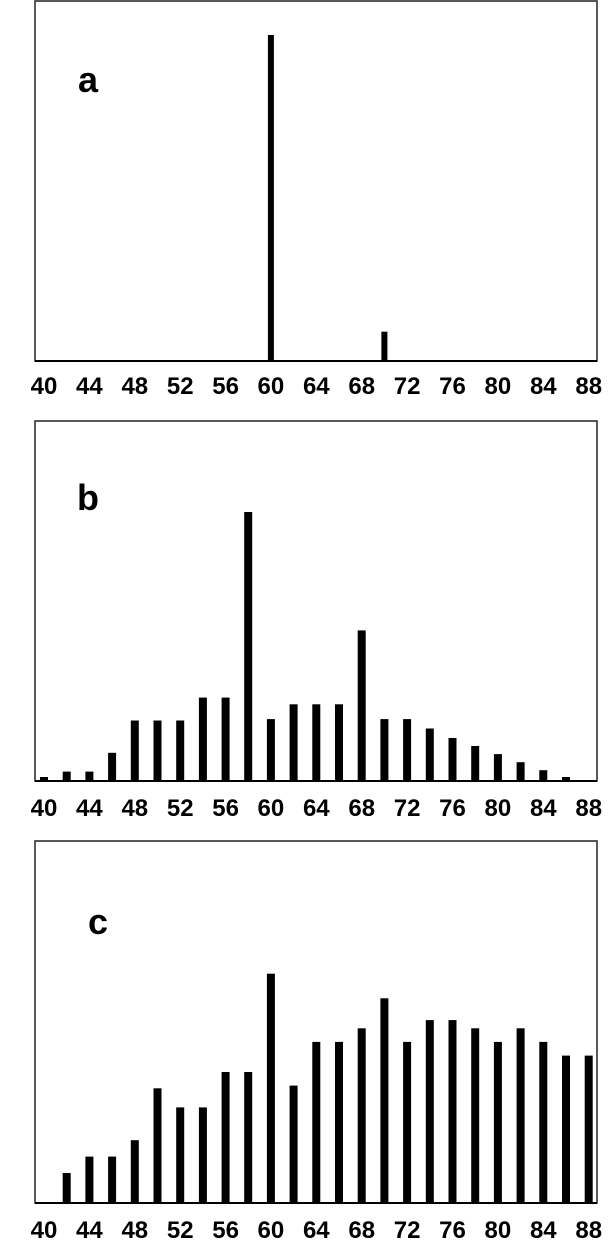  What do you see at coordinates (88, 79) in the screenshot?
I see `panel-label: a` at bounding box center [88, 79].